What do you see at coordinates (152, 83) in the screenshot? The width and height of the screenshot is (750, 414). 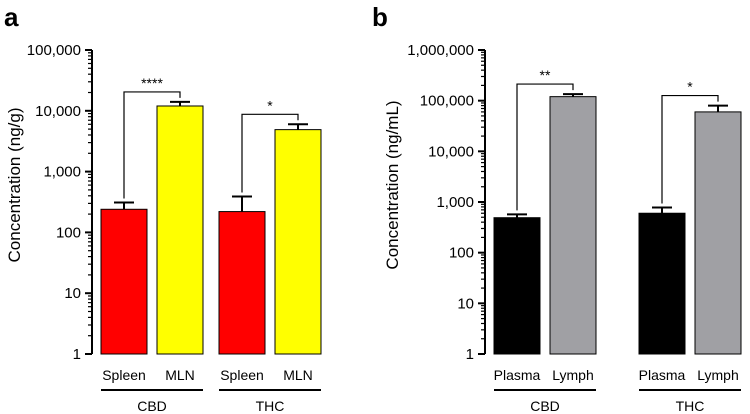 I see `significance-label: ****` at bounding box center [152, 83].